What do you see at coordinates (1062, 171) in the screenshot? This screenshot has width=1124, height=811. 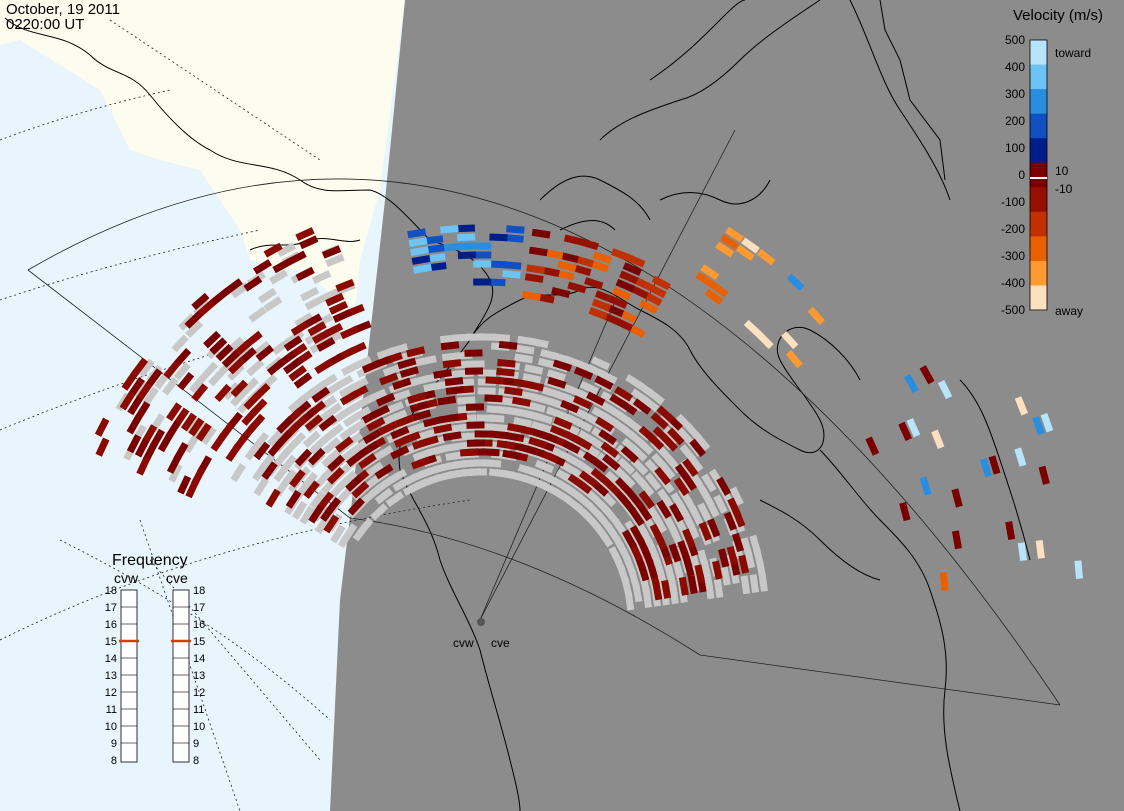 I see `inner-tick-10: 10` at bounding box center [1062, 171].